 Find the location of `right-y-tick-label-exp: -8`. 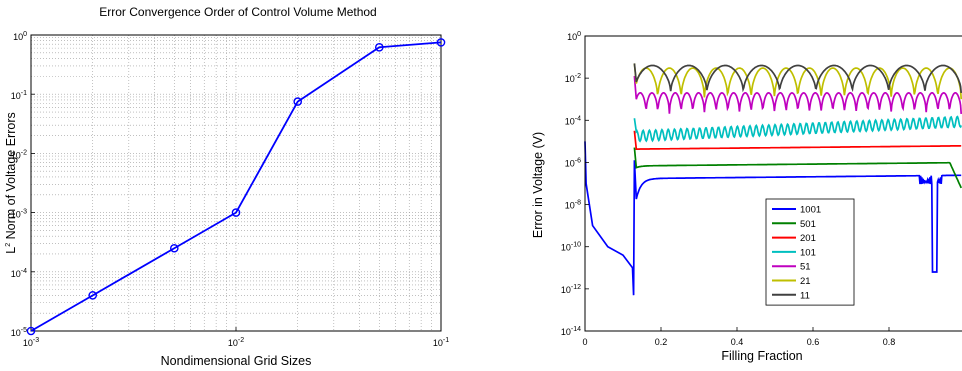

right-y-tick-label-exp: -8 is located at coordinates (578, 203).